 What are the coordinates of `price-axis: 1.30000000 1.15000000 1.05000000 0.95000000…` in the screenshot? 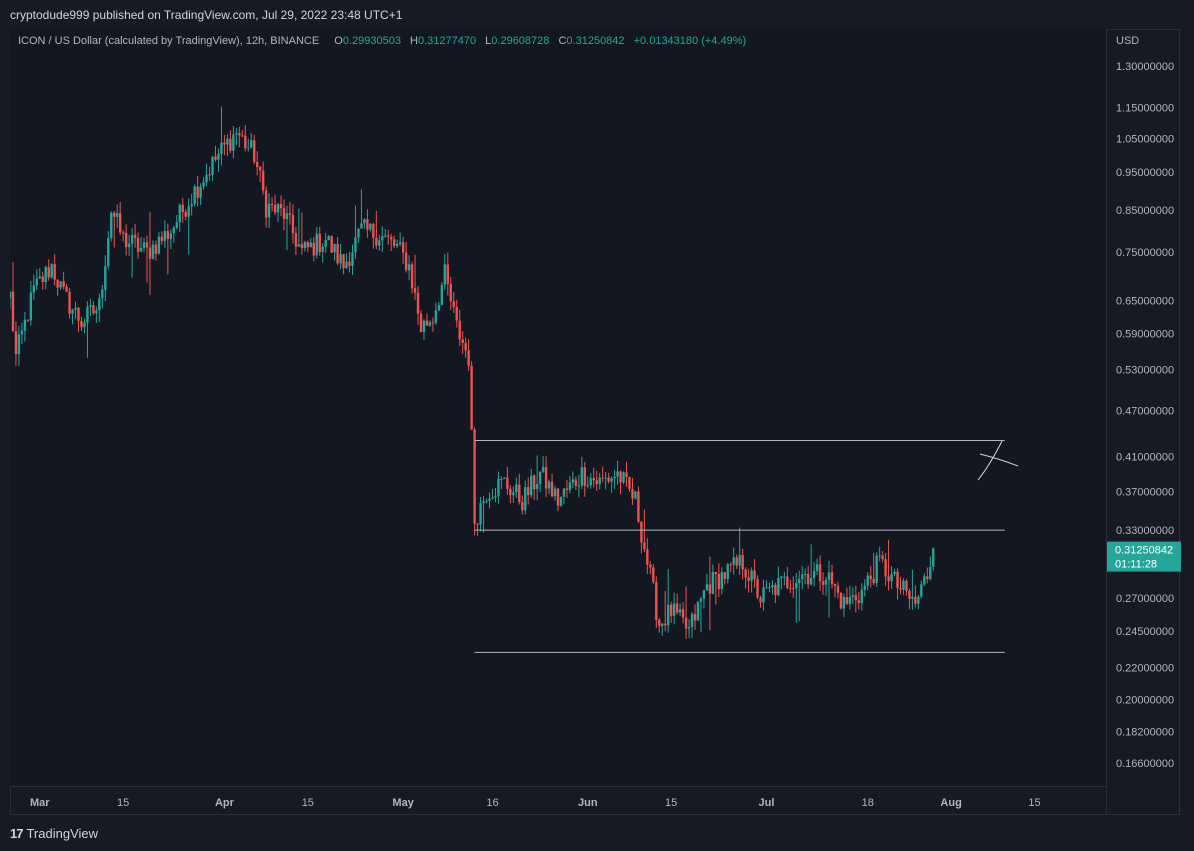 It's located at (1143, 422).